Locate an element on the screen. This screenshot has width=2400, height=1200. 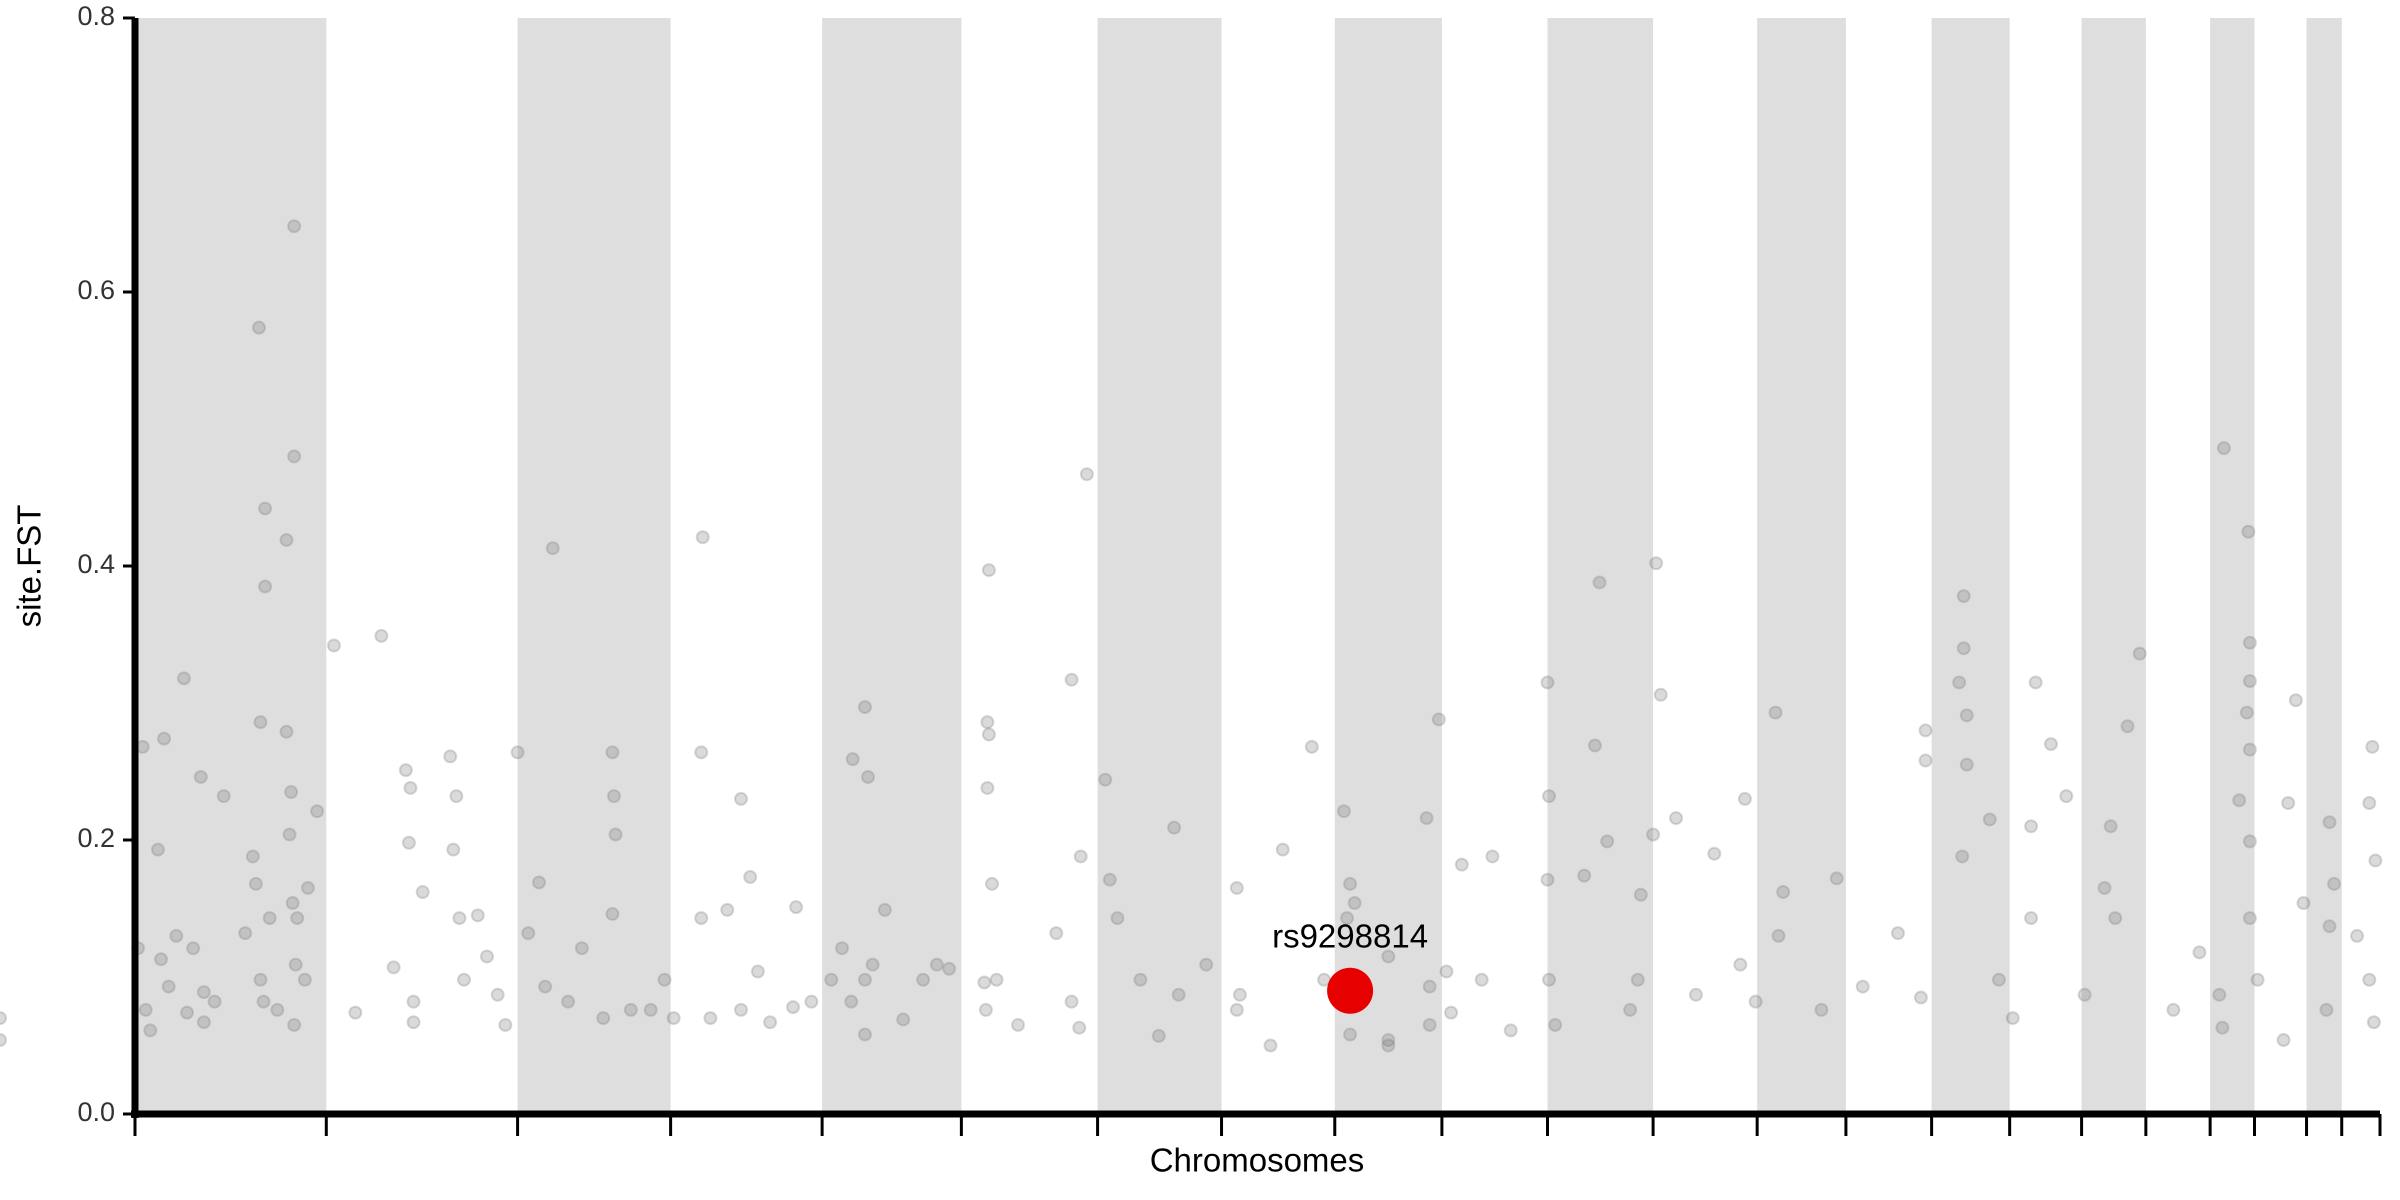
y-tick-label: 0.2 is located at coordinates (96, 838).